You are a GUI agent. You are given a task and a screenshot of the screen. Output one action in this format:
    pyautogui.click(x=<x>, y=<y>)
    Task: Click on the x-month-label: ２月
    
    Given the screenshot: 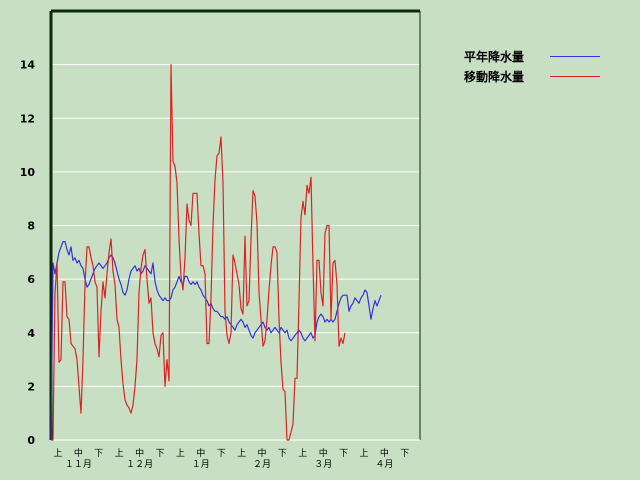 What is the action you would take?
    pyautogui.click(x=262, y=464)
    